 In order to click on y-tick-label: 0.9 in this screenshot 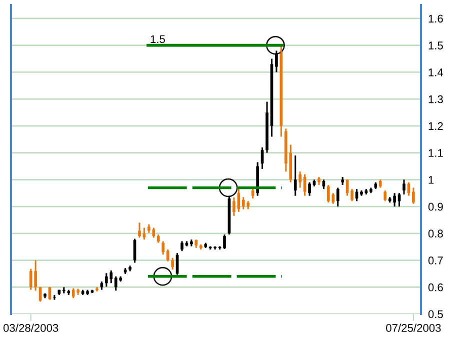, I will do `click(435, 206)`.